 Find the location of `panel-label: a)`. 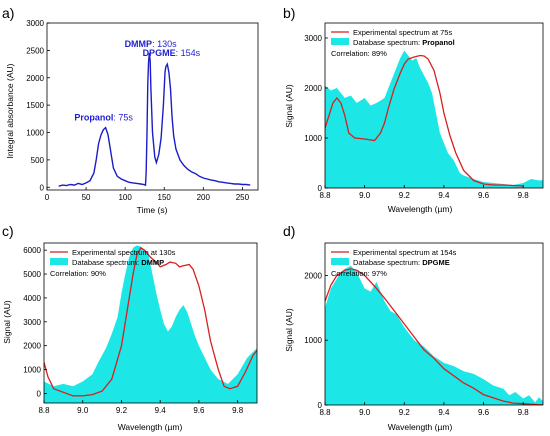

panel-label: a) is located at coordinates (8, 13).